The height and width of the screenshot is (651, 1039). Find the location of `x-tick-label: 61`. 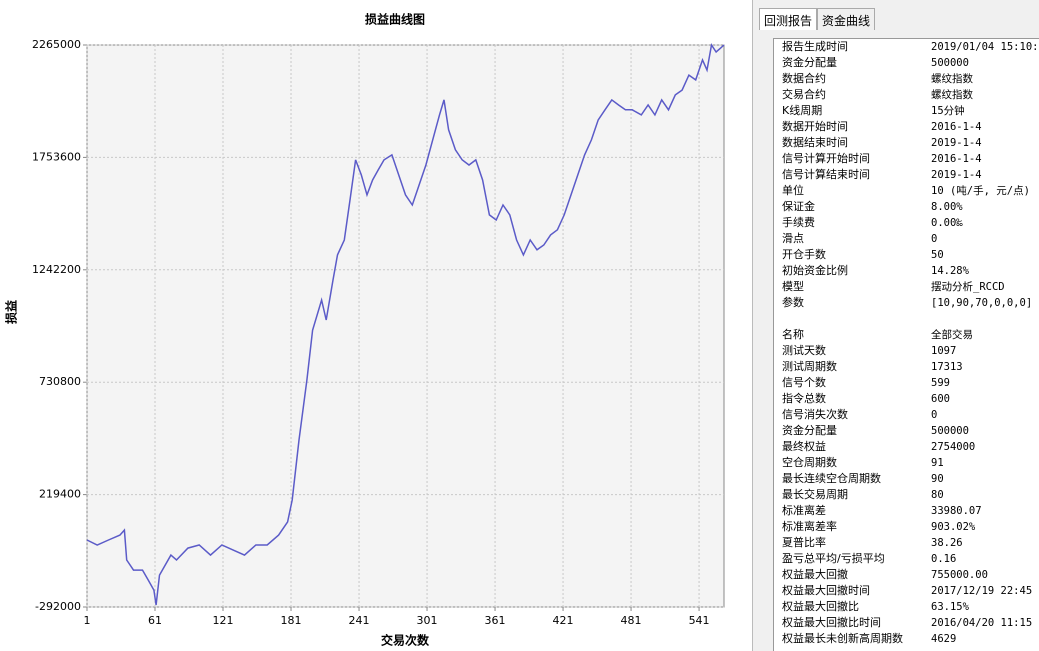

x-tick-label: 61 is located at coordinates (155, 620).